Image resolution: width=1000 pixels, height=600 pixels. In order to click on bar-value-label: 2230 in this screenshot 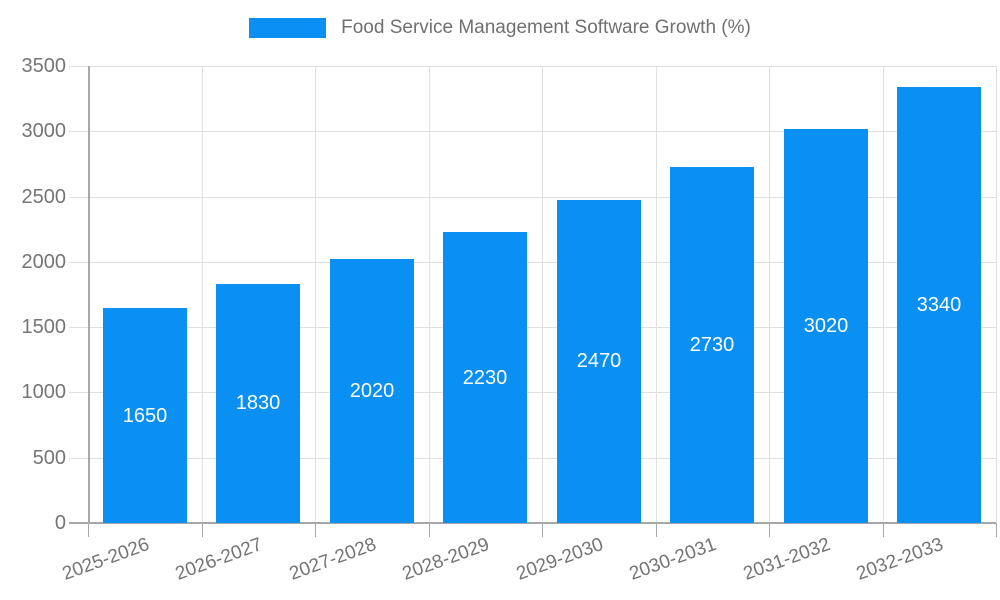, I will do `click(485, 378)`.